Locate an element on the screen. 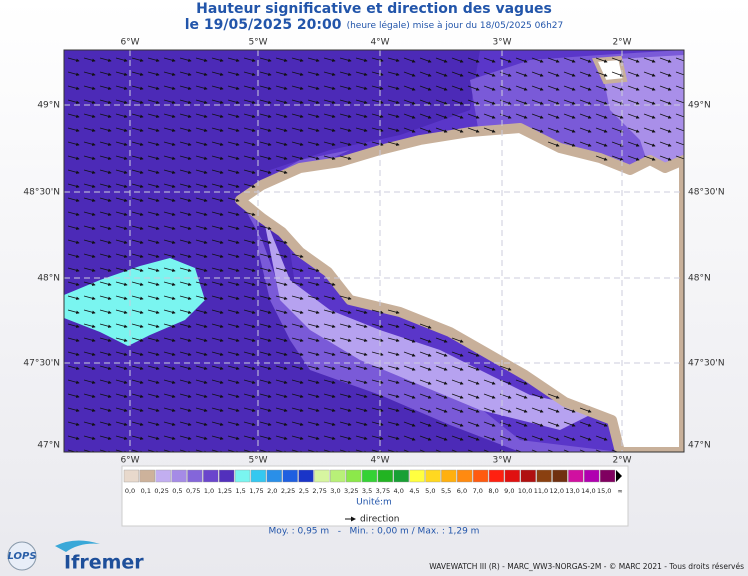 The height and width of the screenshot is (576, 748). lon-label: 6°W is located at coordinates (129, 43).